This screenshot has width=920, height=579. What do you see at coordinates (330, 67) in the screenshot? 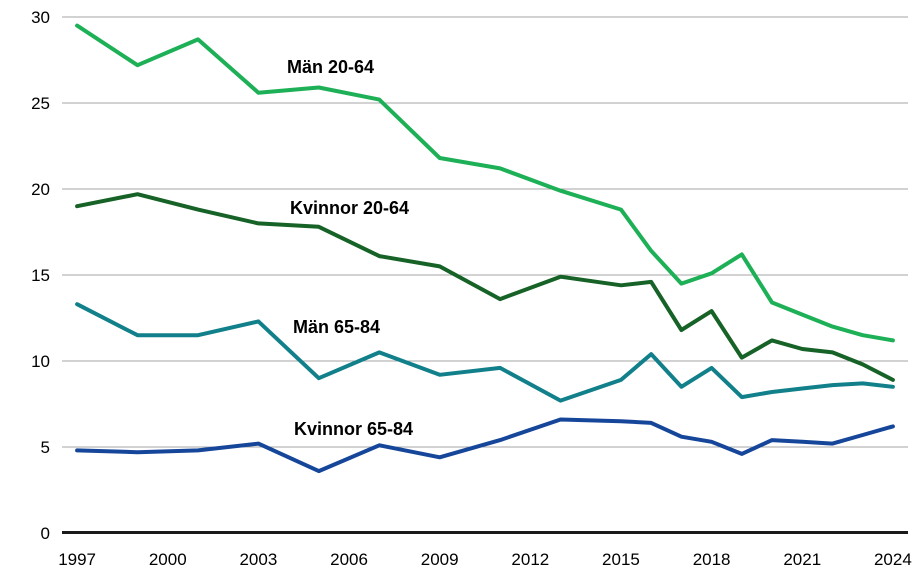
I see `series-label-m-n-20-64: Män 20-64` at bounding box center [330, 67].